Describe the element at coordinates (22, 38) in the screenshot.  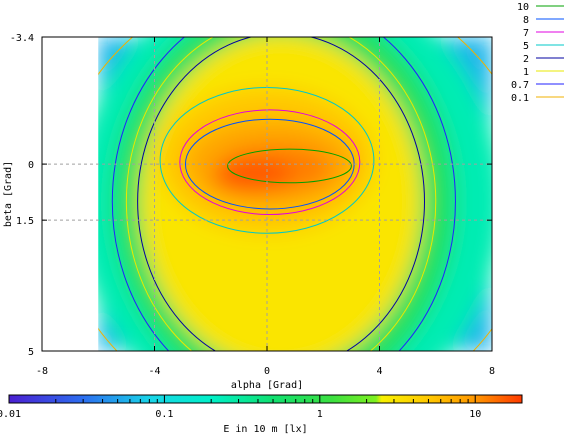
I see `y-tick-label: -3.4` at that location.